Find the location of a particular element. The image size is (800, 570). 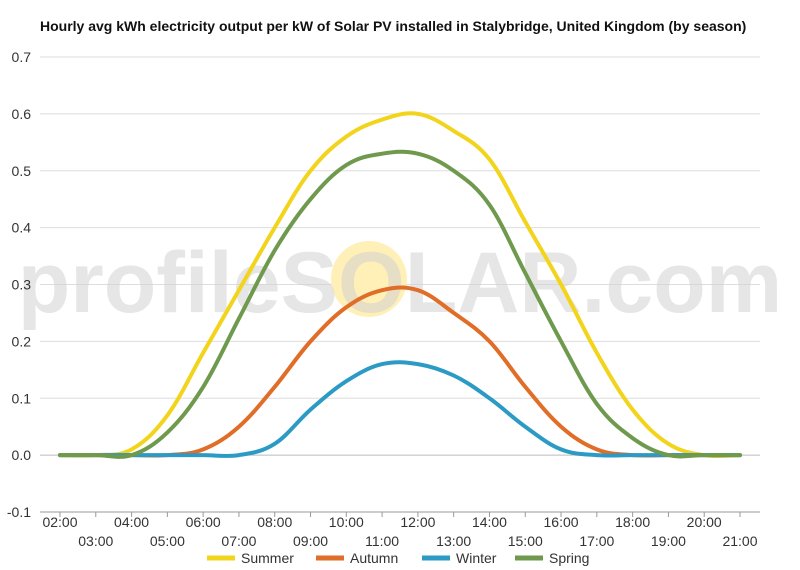

x-tick-label: 07:00 is located at coordinates (238, 541).